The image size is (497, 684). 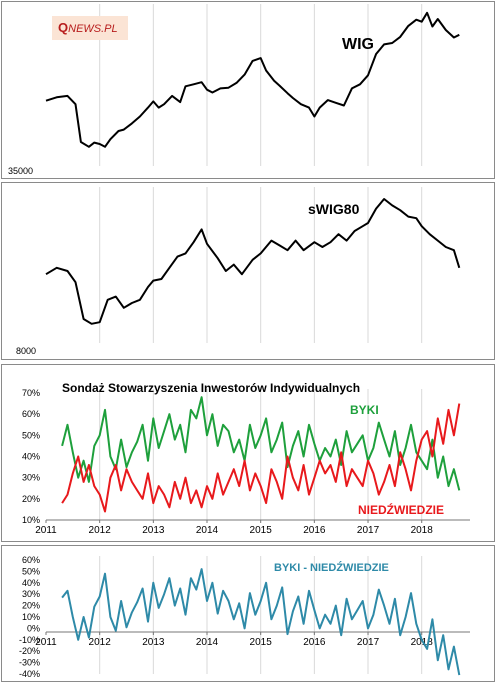 I want to click on swig80-ymin-label: 8000, so click(x=26, y=351).